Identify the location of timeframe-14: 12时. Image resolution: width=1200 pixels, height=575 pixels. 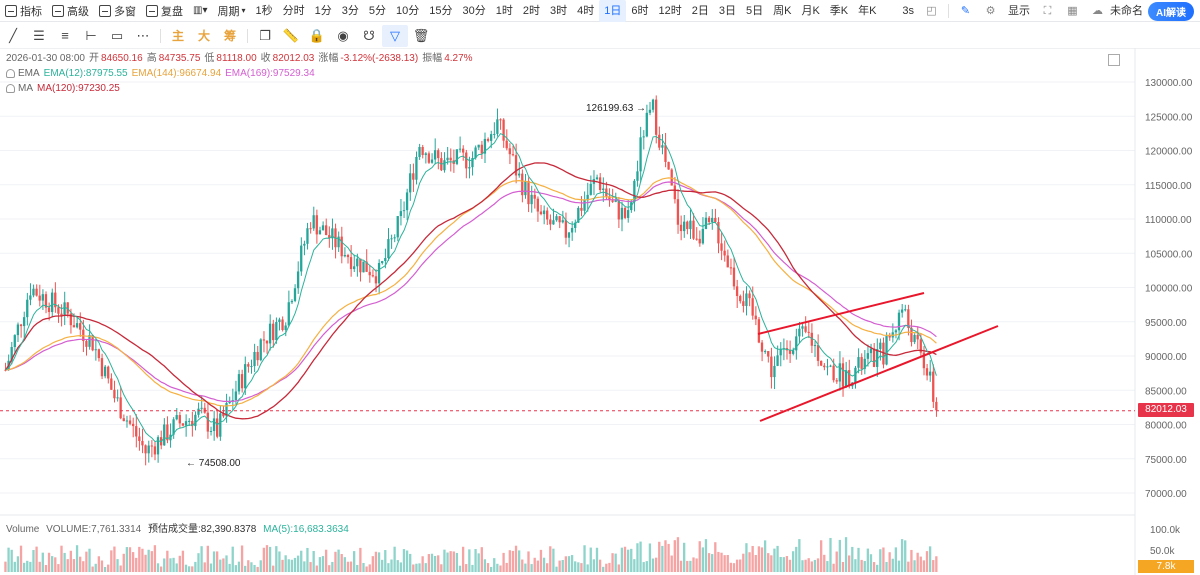
(670, 10).